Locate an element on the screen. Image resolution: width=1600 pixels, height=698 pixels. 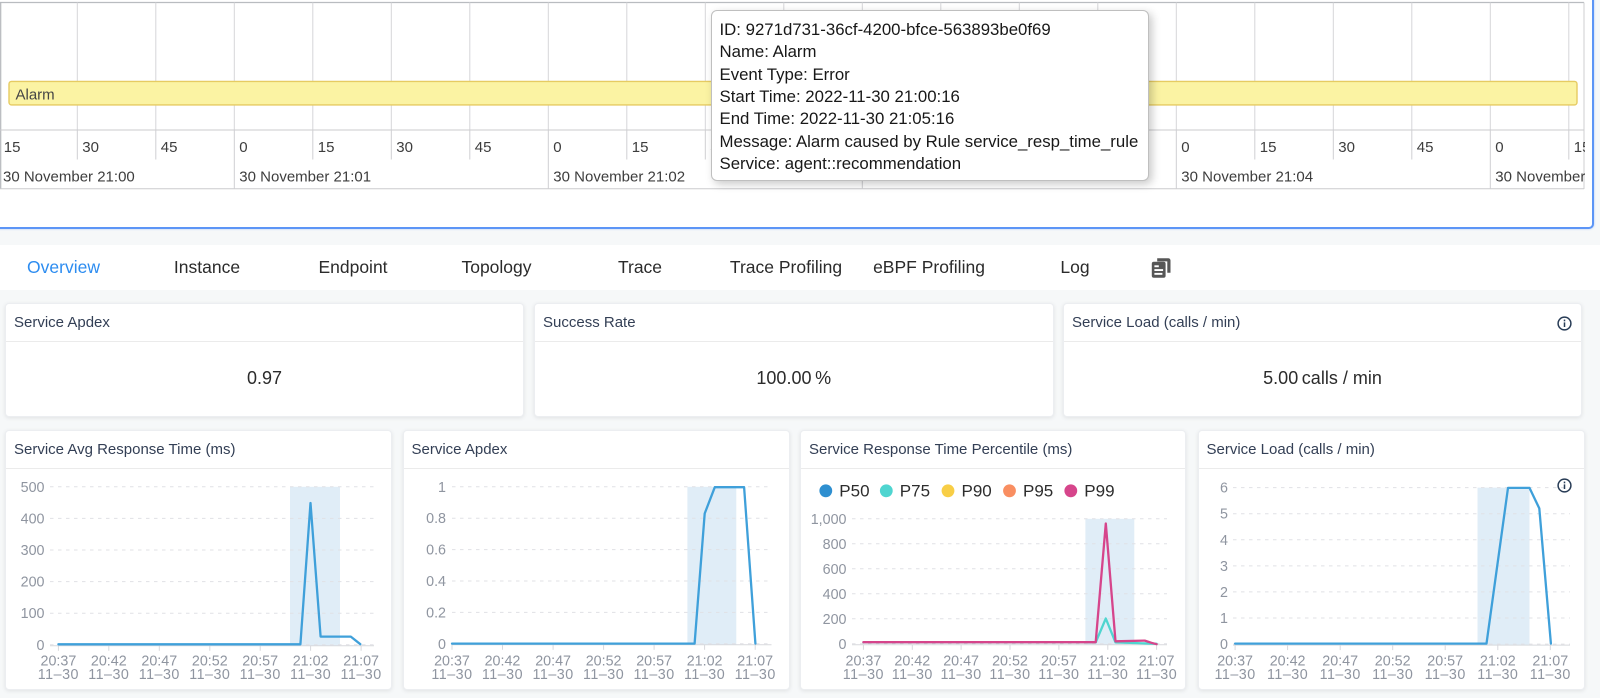
svg-text: P95 is located at coordinates (1038, 491).